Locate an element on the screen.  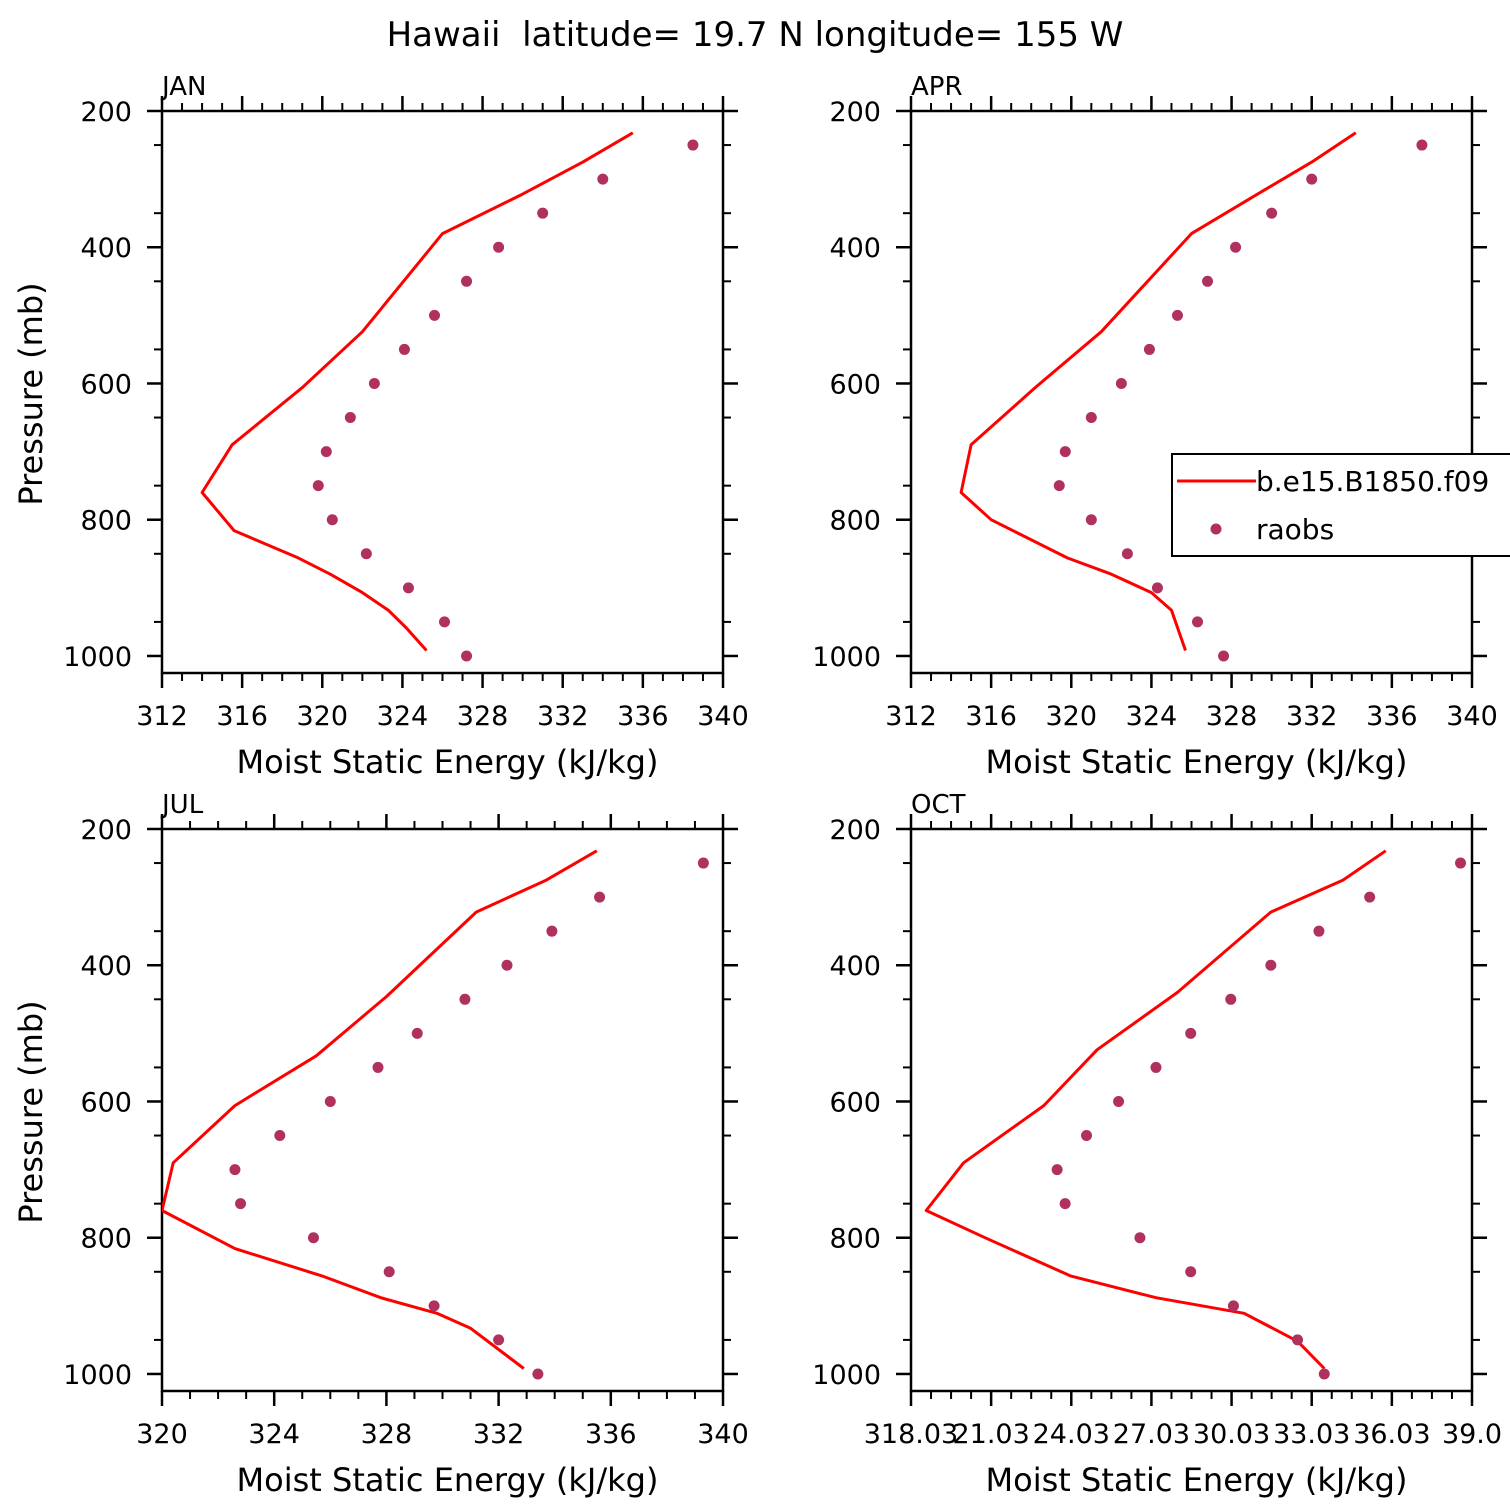
panel-label: JUL is located at coordinates (182, 805).